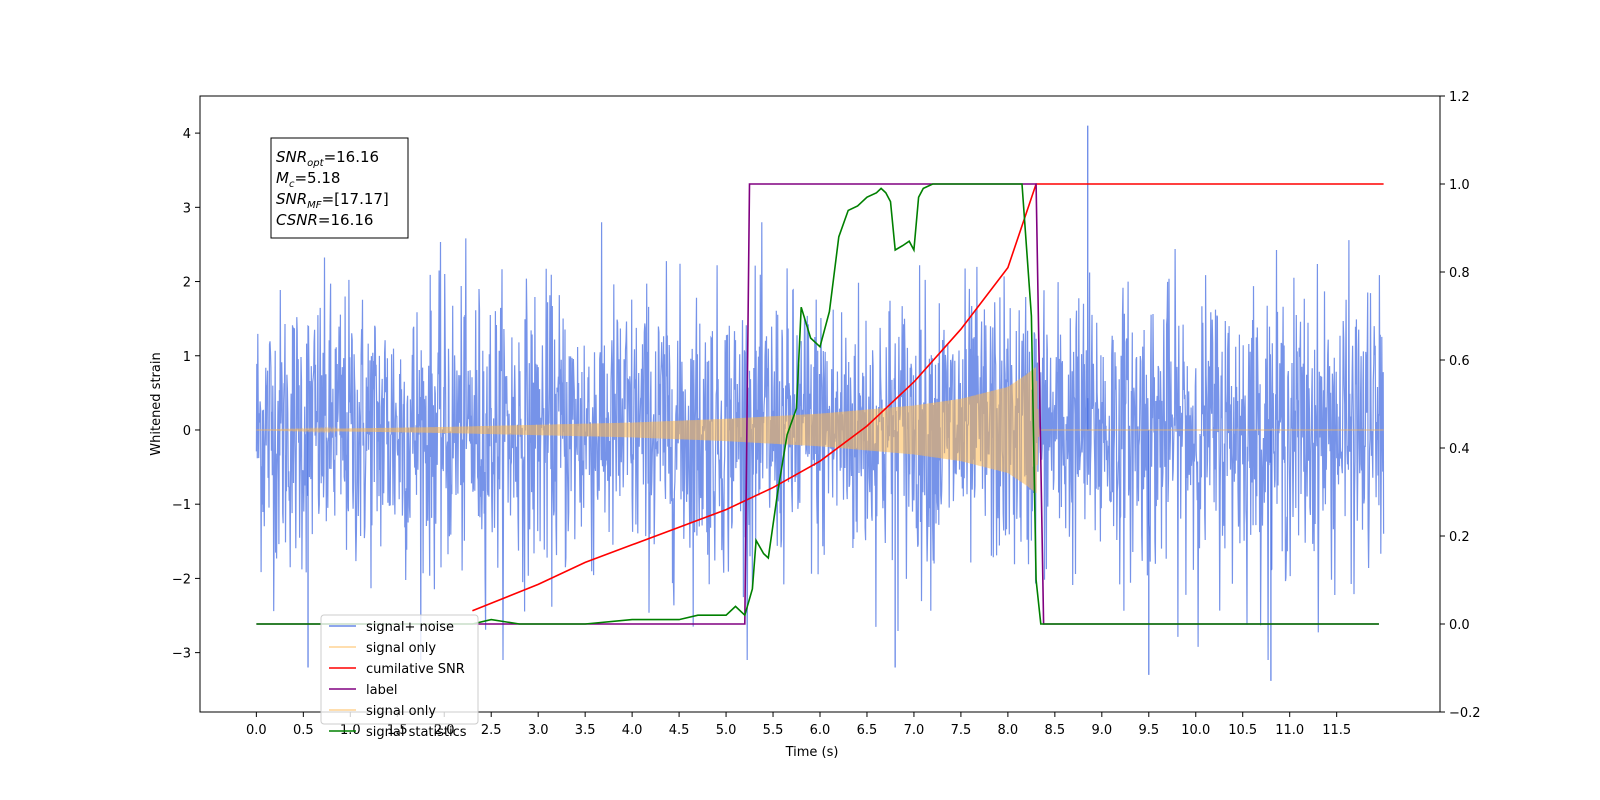 Image resolution: width=1600 pixels, height=800 pixels. What do you see at coordinates (1459, 97) in the screenshot?
I see `y2-tick-label: 1.2` at bounding box center [1459, 97].